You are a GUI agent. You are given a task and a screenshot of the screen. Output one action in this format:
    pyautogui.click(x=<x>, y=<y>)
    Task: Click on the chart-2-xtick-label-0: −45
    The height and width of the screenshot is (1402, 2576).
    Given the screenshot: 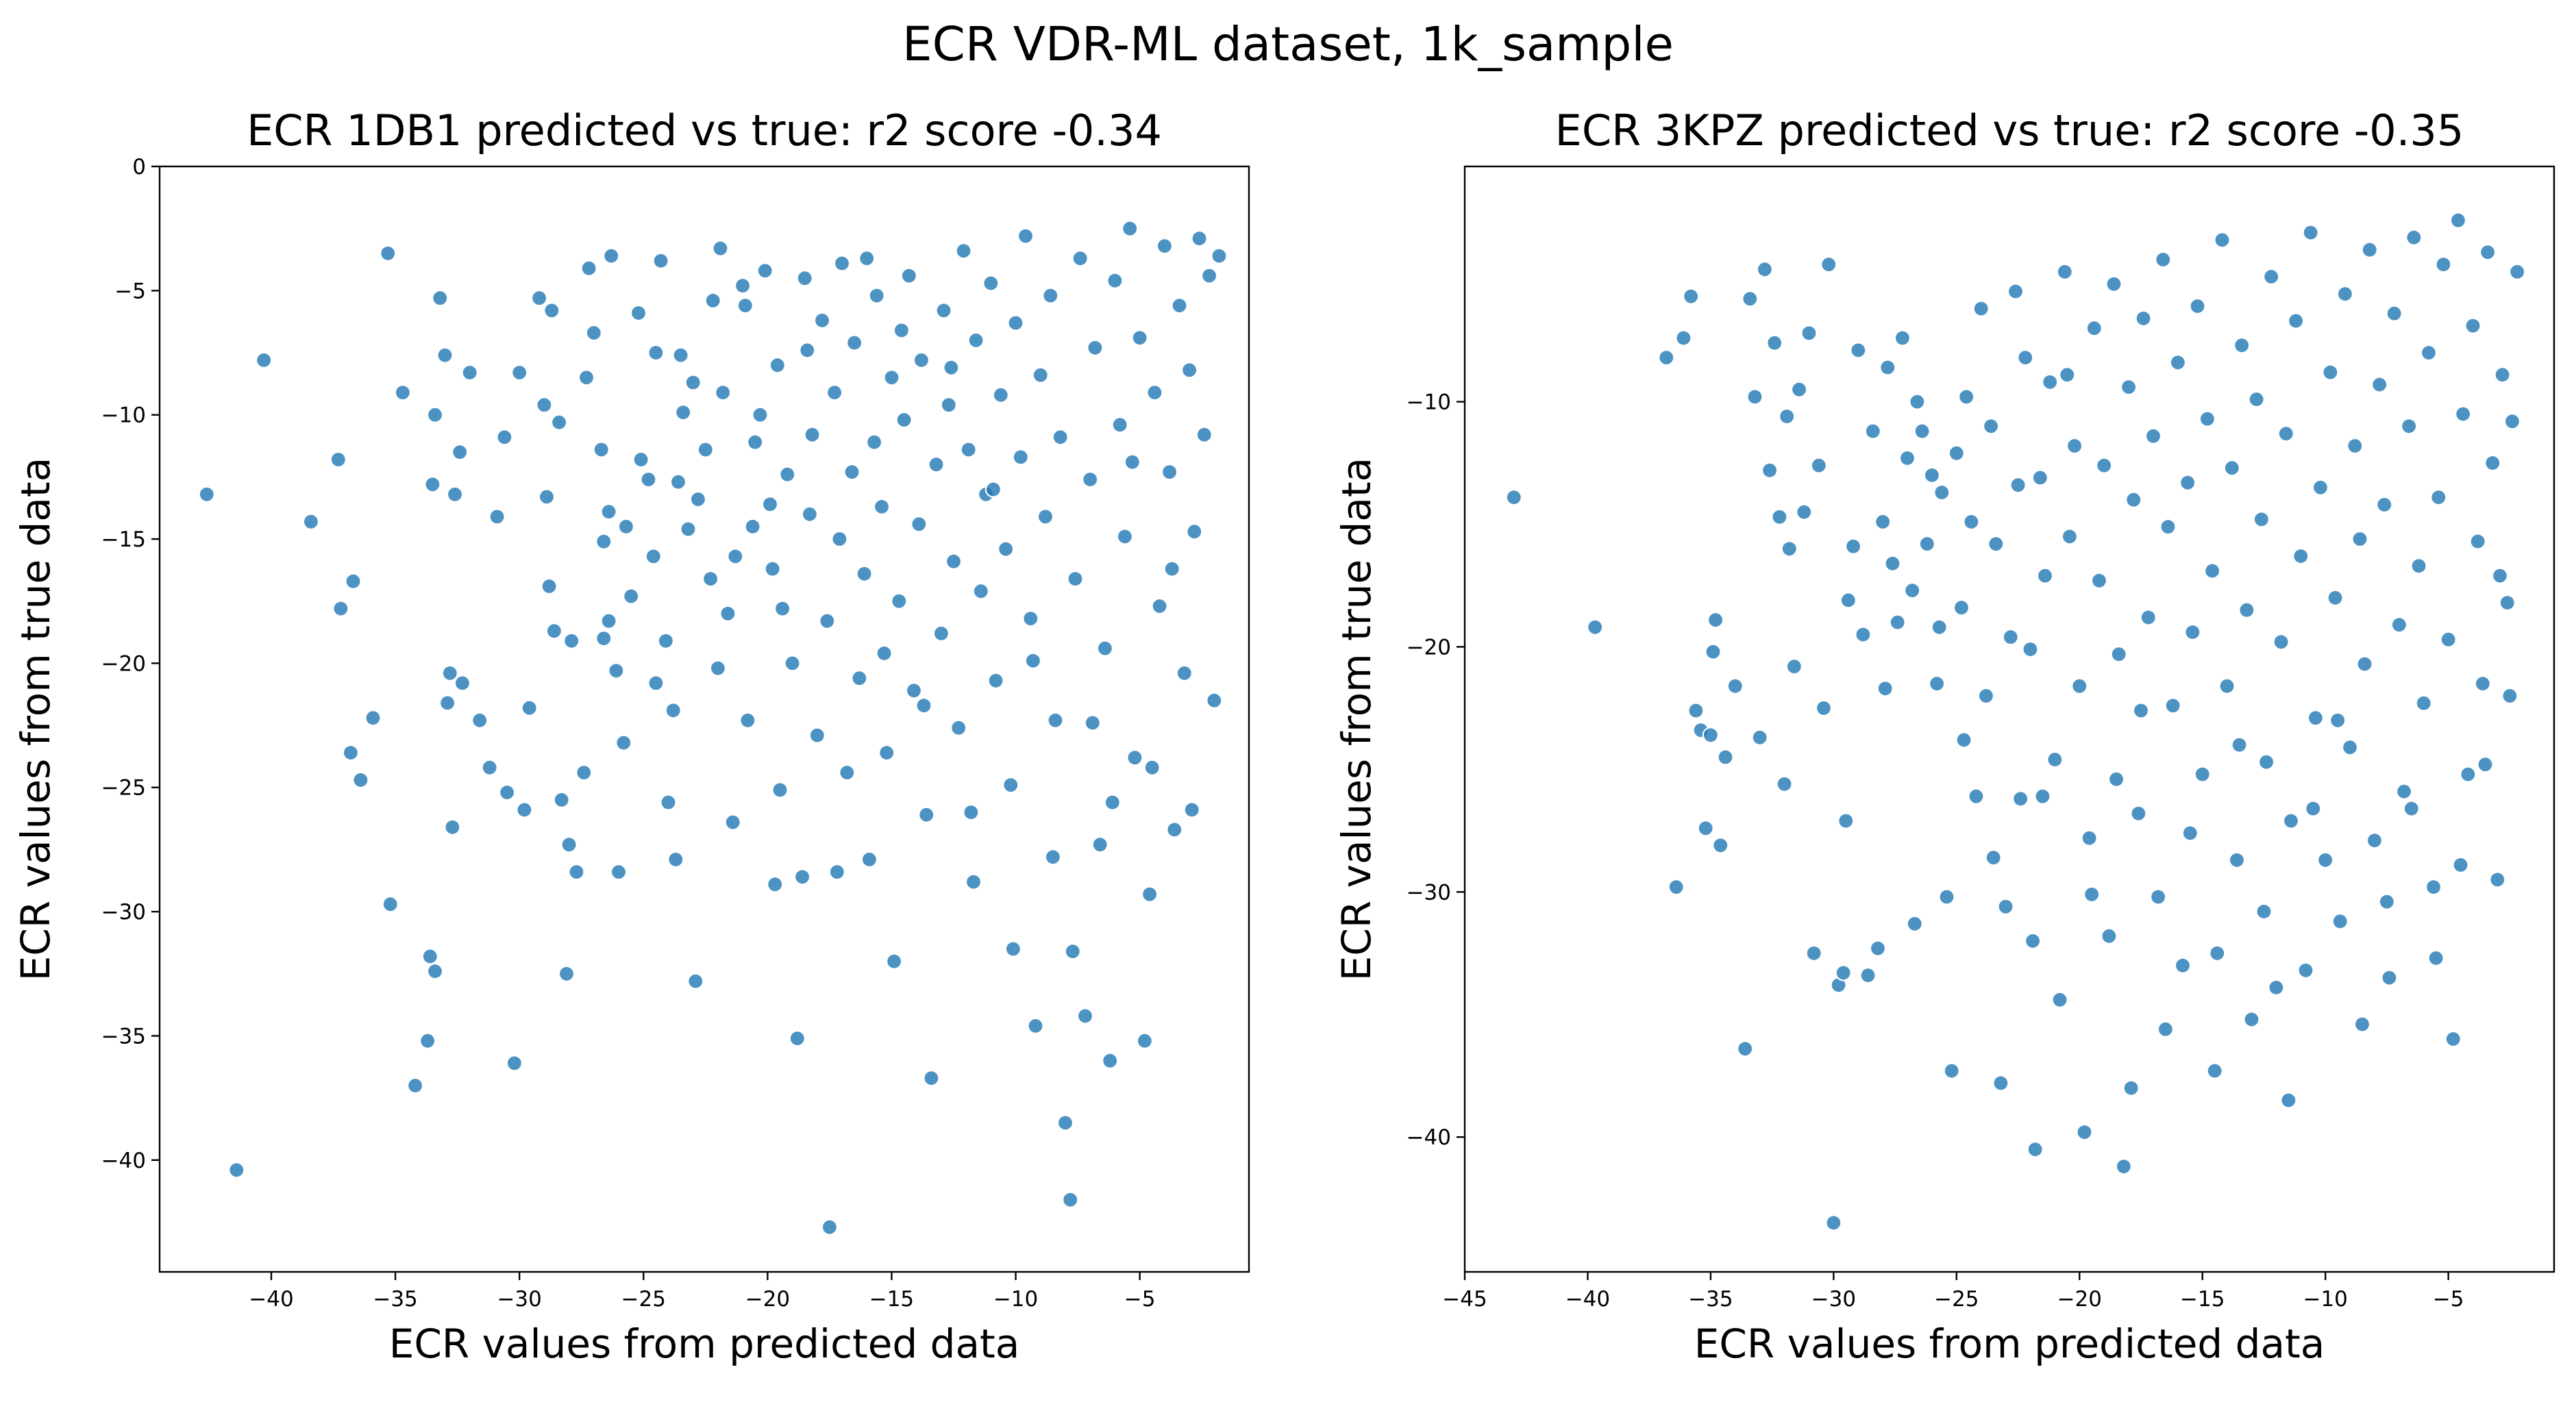 What is the action you would take?
    pyautogui.click(x=1464, y=1300)
    